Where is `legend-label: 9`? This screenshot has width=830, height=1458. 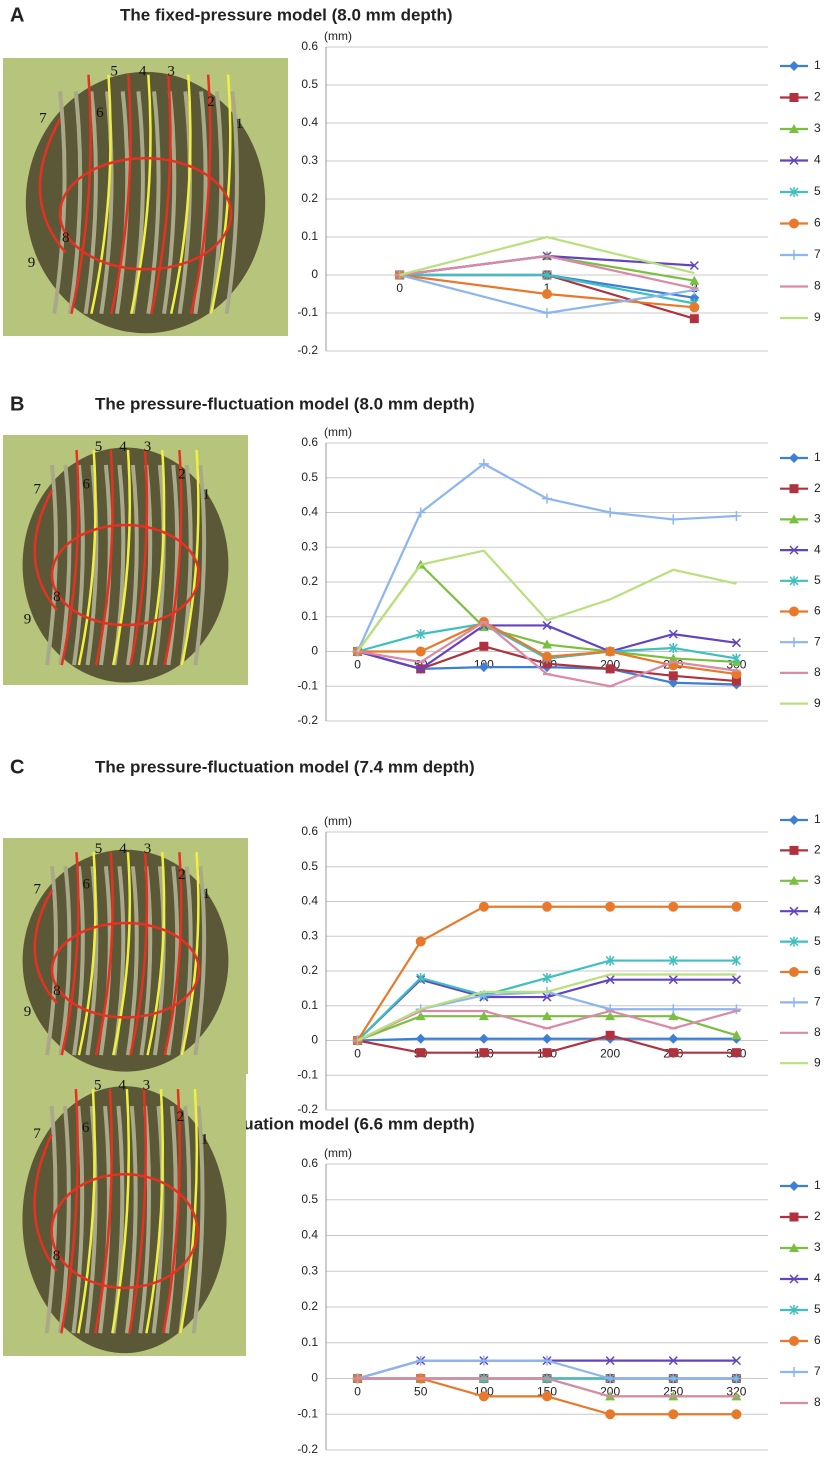 legend-label: 9 is located at coordinates (817, 703).